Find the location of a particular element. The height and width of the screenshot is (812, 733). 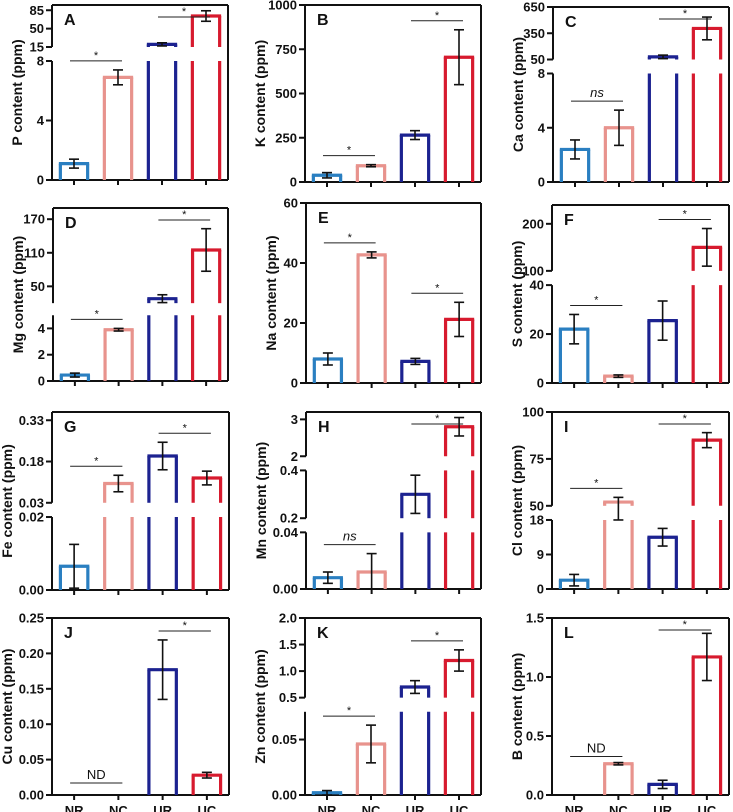

y-tick-label: 0.4 is located at coordinates (289, 470).